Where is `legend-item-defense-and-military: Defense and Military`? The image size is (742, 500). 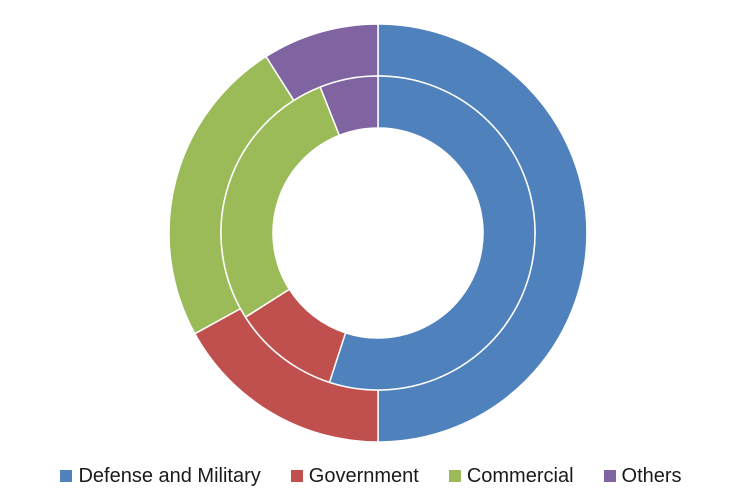 legend-item-defense-and-military: Defense and Military is located at coordinates (160, 476).